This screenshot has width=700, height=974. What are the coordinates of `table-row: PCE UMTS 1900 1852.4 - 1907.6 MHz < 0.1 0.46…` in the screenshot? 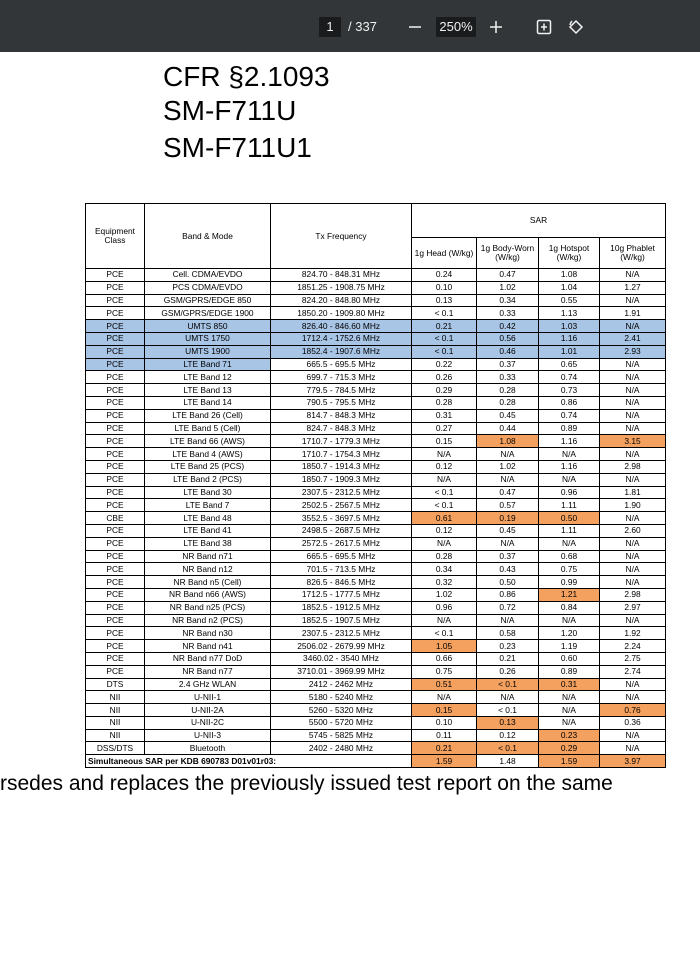 It's located at (376, 351).